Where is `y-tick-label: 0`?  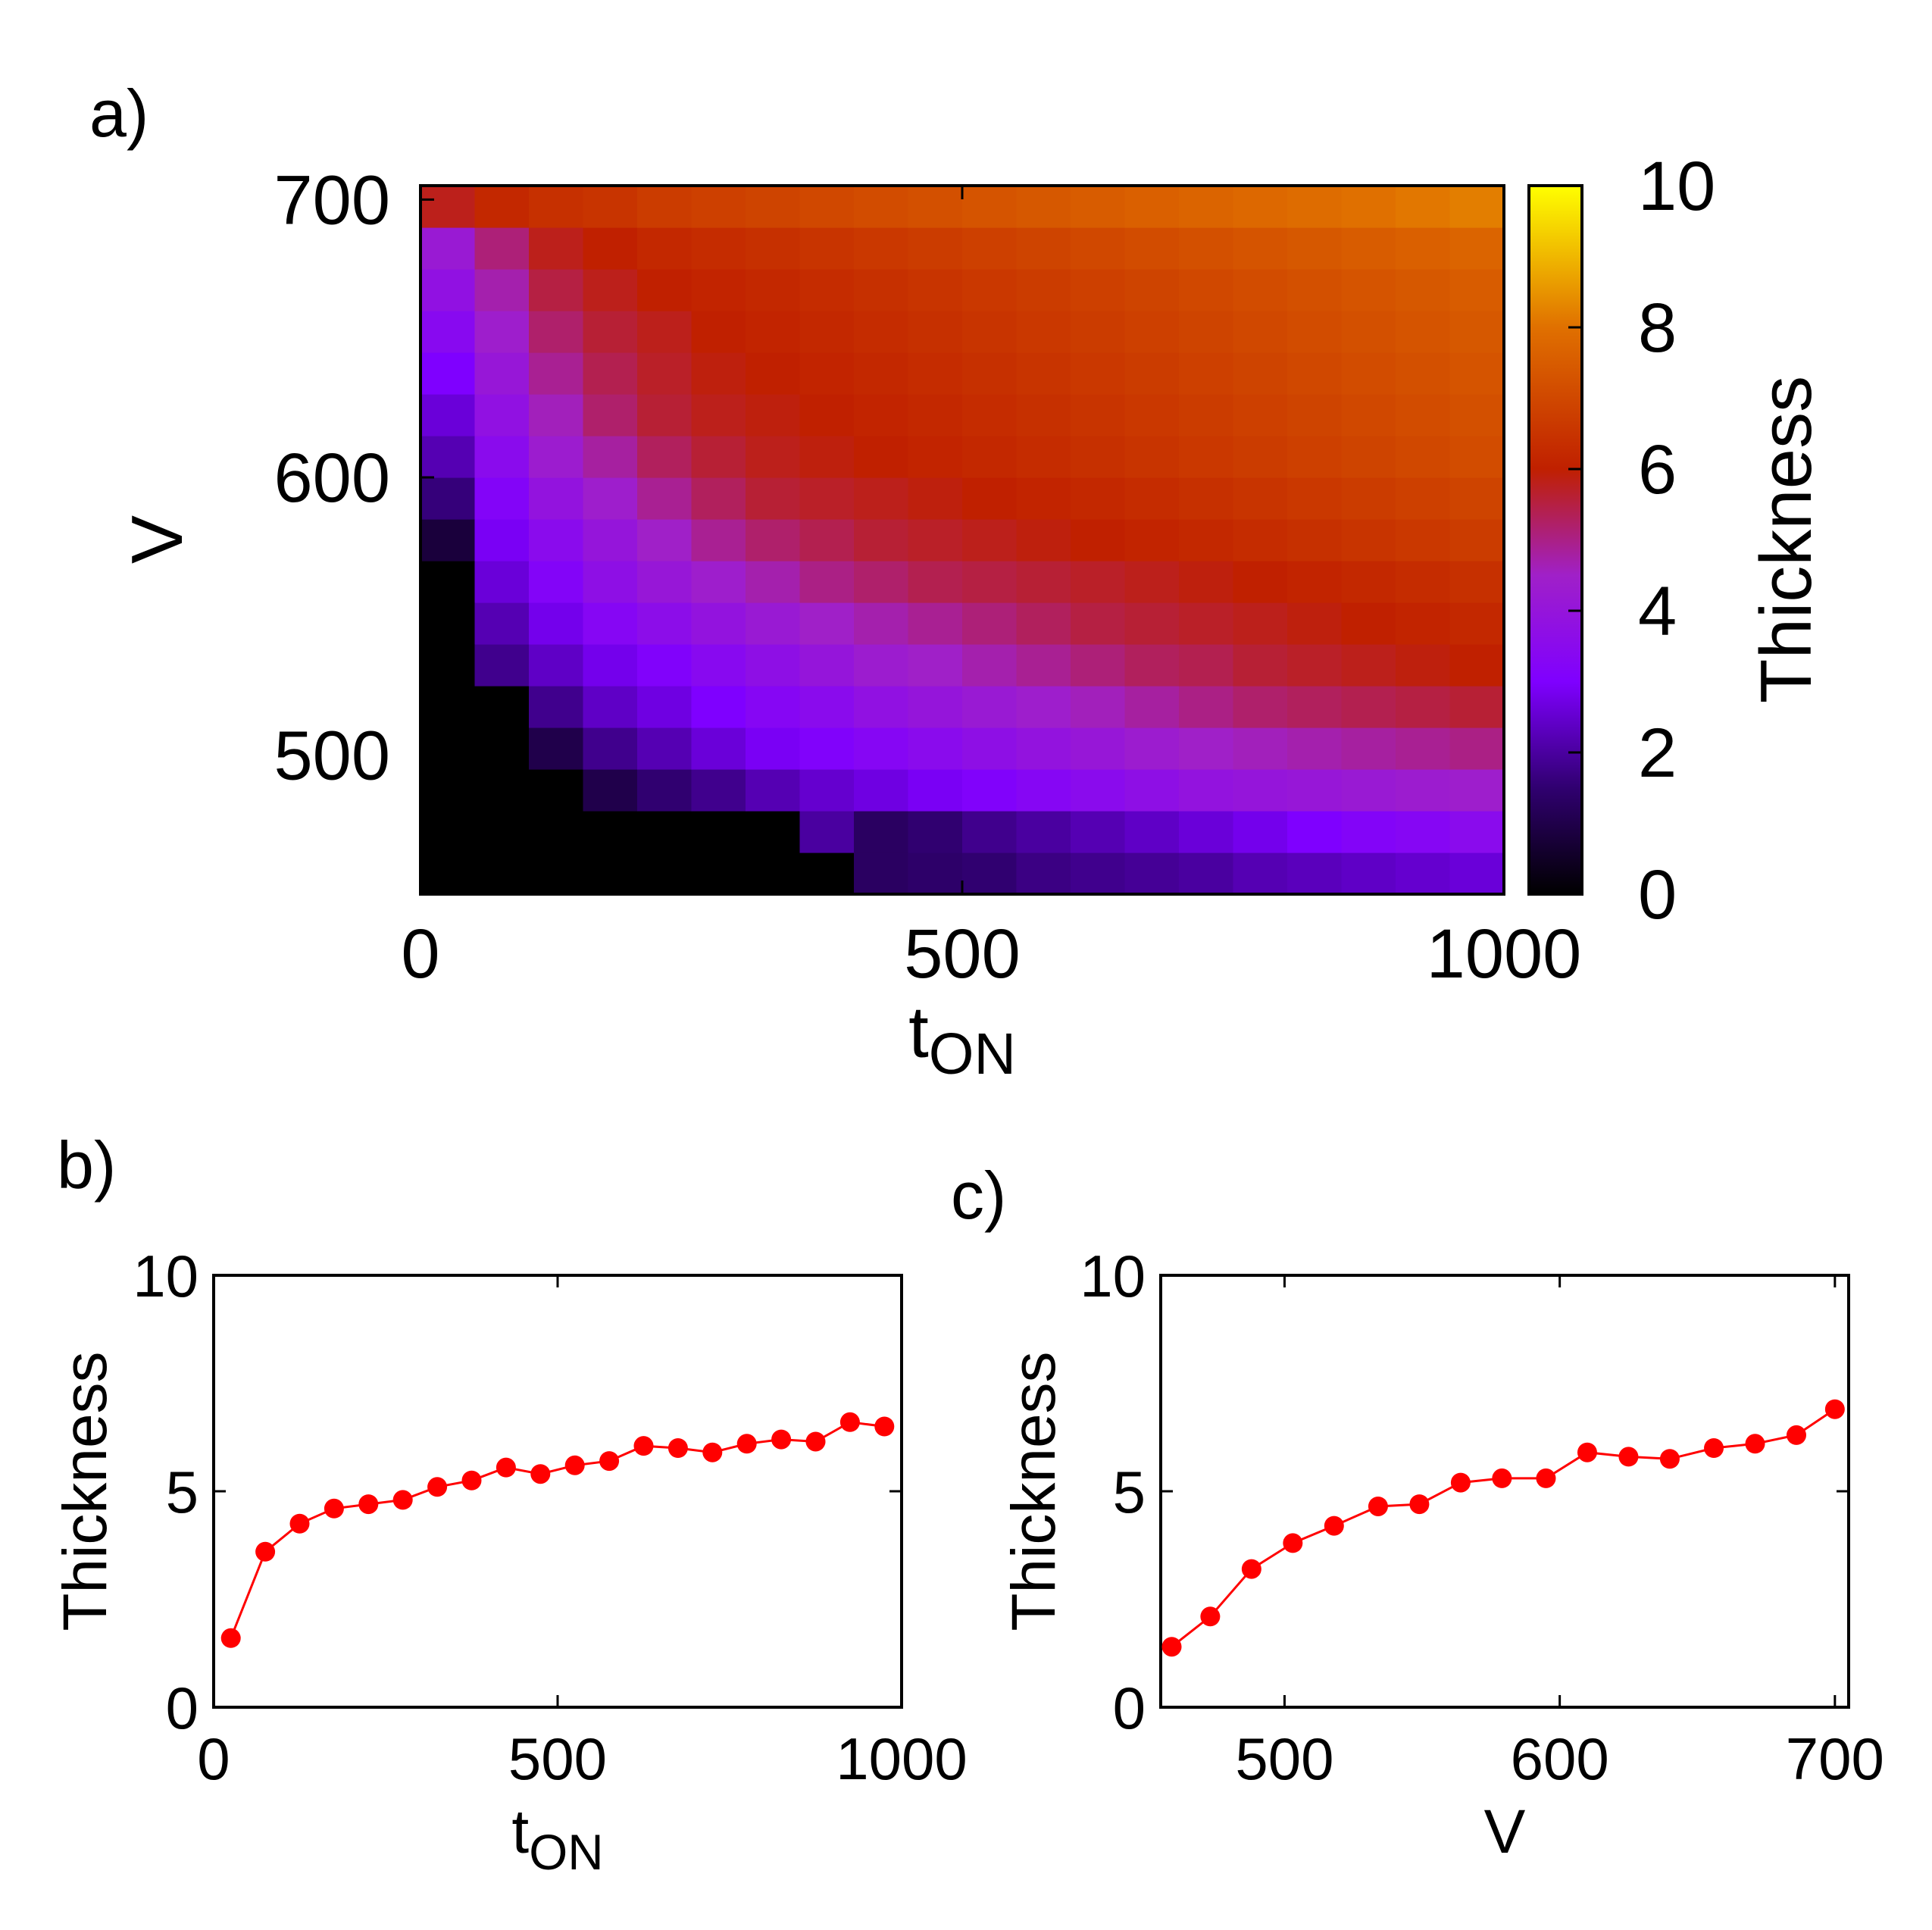
y-tick-label: 0 is located at coordinates (182, 1708).